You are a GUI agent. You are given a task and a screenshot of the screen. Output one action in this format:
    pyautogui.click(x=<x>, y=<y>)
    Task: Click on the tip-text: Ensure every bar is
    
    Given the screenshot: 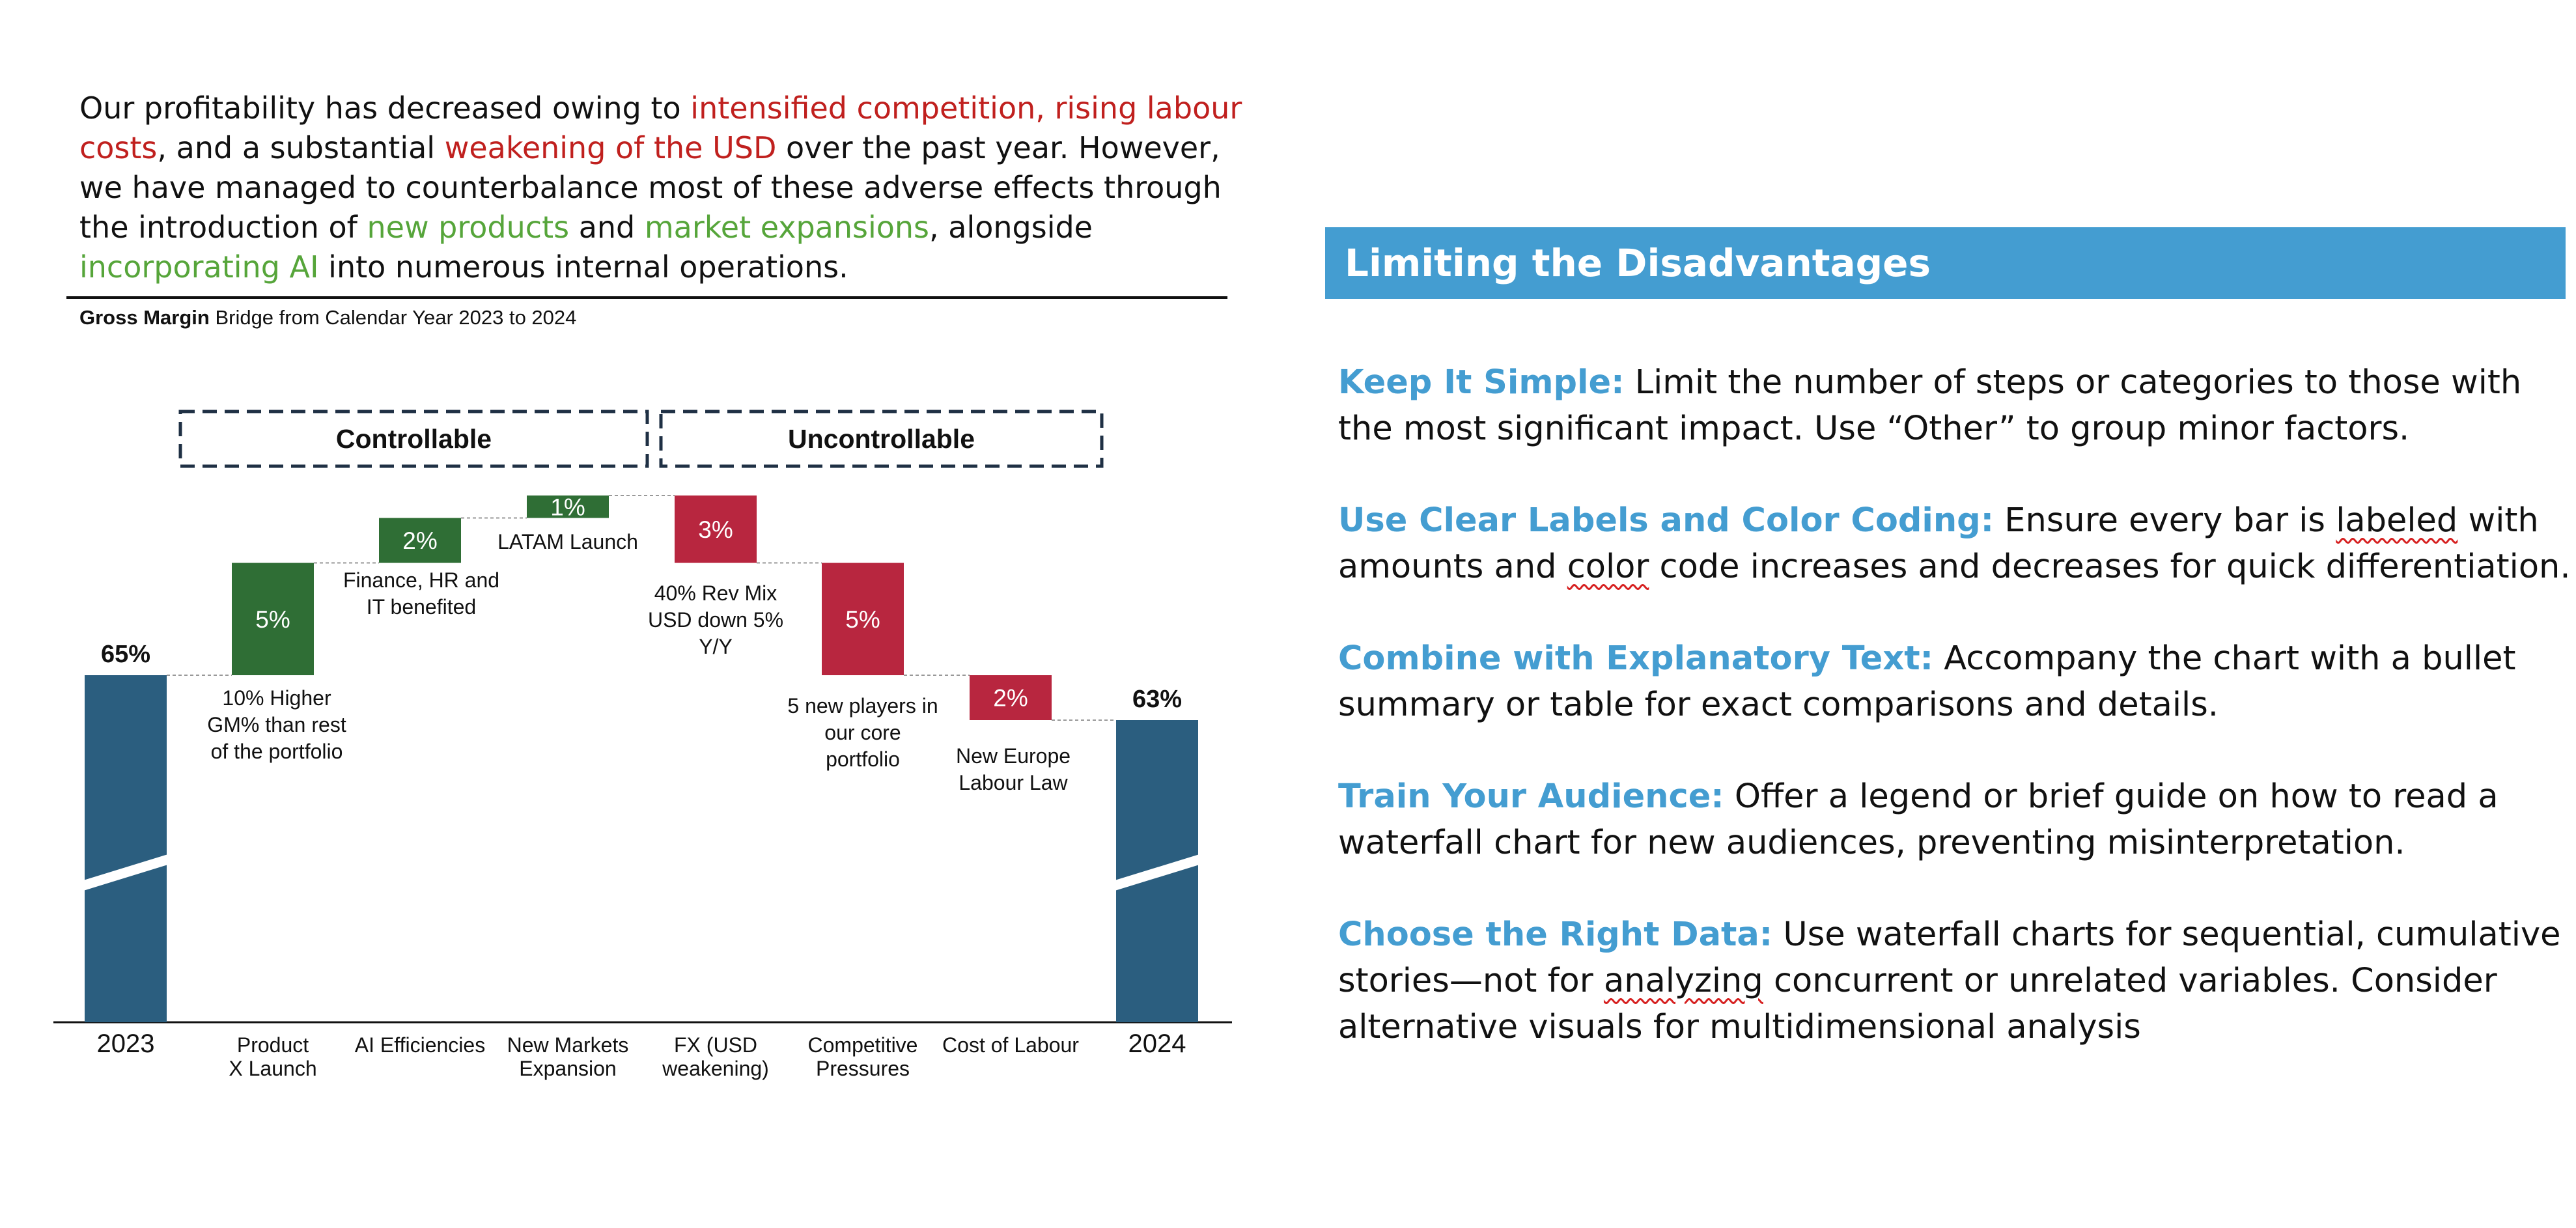 What is the action you would take?
    pyautogui.click(x=2165, y=520)
    